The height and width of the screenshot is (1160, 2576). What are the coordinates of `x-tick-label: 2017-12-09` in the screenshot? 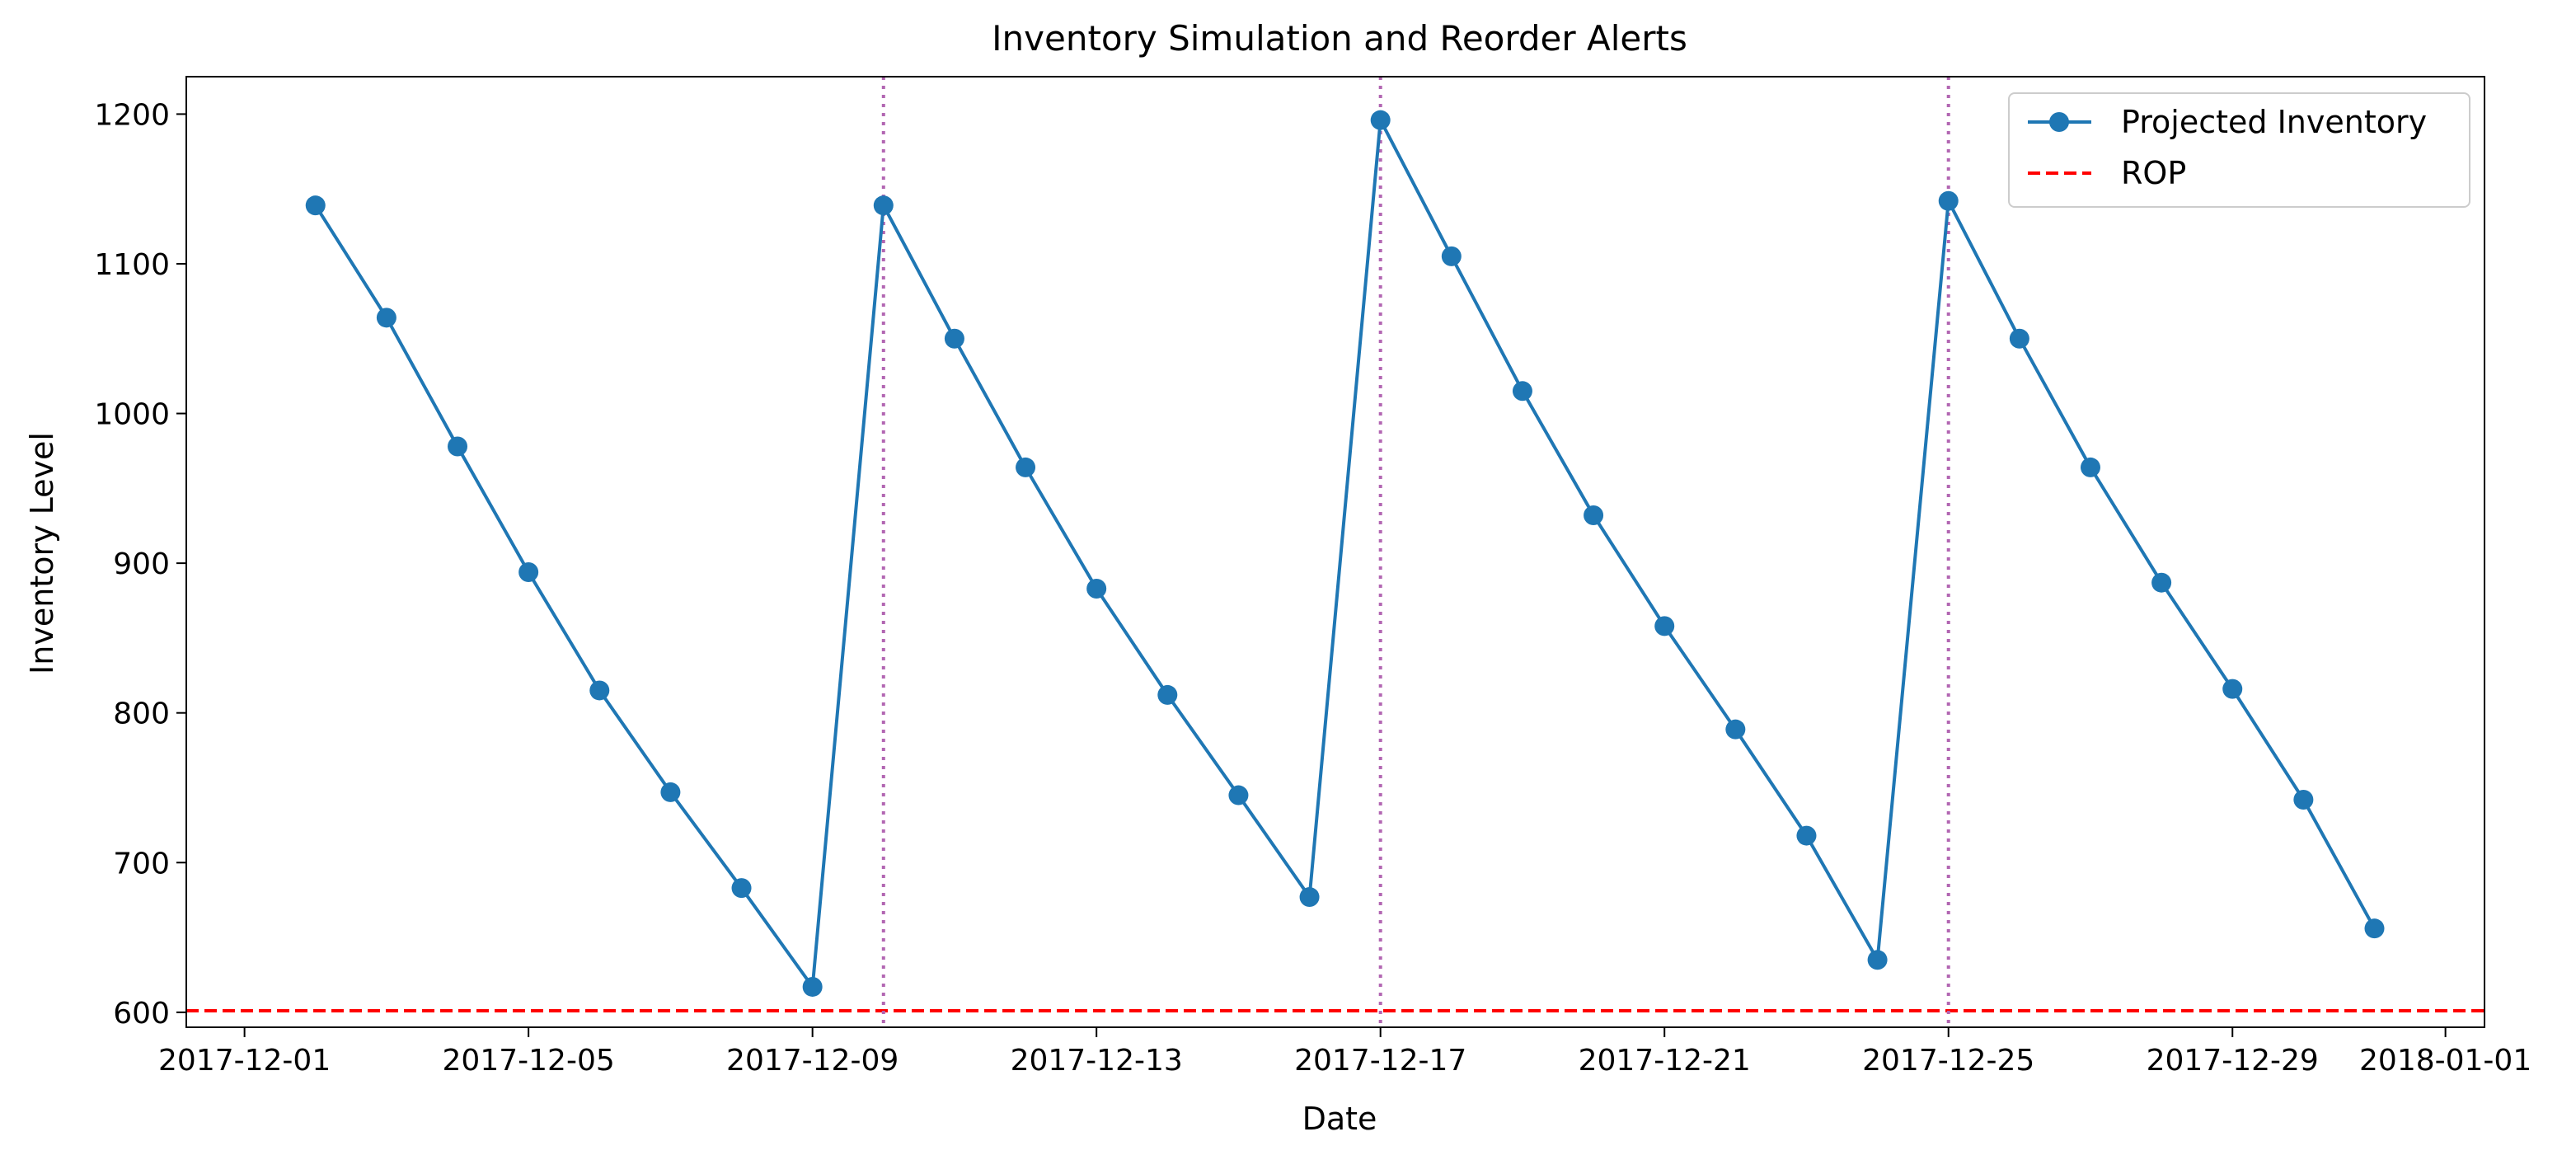 It's located at (813, 1061).